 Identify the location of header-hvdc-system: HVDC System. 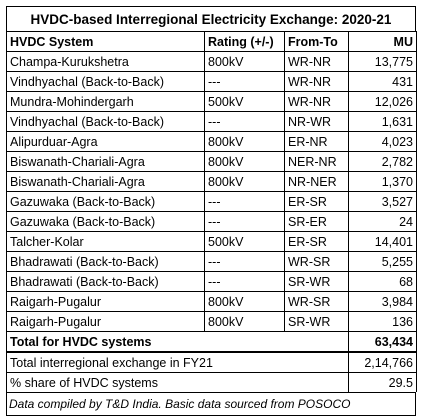
(105, 41).